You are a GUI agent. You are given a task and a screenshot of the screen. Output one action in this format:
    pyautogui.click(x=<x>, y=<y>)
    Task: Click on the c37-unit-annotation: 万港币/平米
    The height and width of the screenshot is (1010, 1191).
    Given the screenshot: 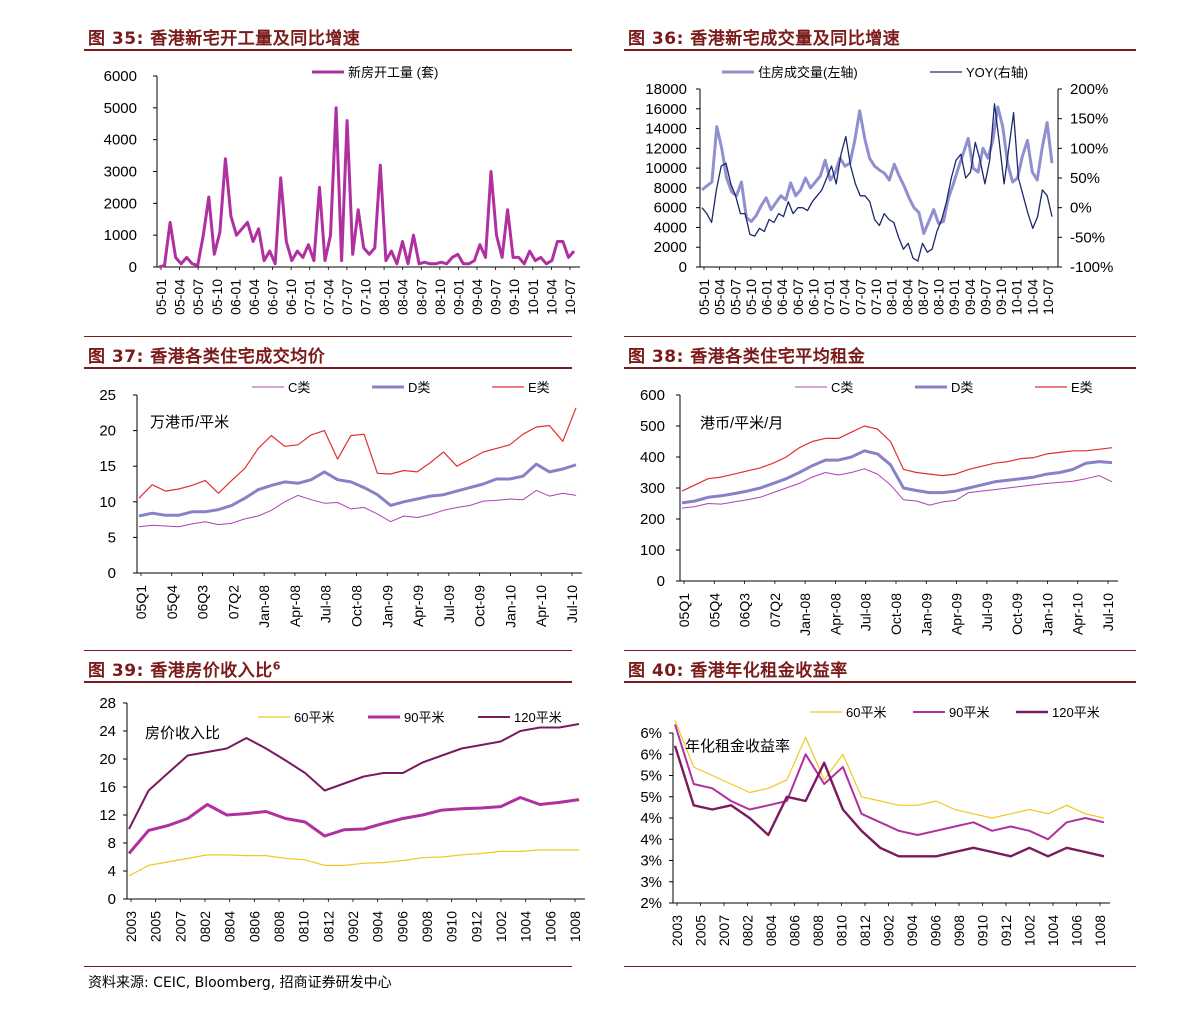 What is the action you would take?
    pyautogui.click(x=189, y=422)
    